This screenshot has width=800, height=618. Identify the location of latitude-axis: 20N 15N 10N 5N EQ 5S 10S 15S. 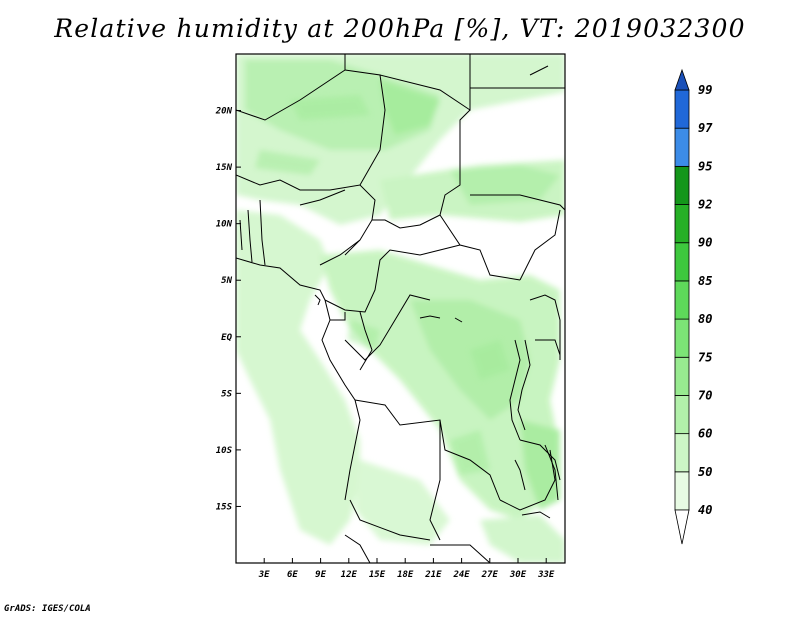
(228, 309).